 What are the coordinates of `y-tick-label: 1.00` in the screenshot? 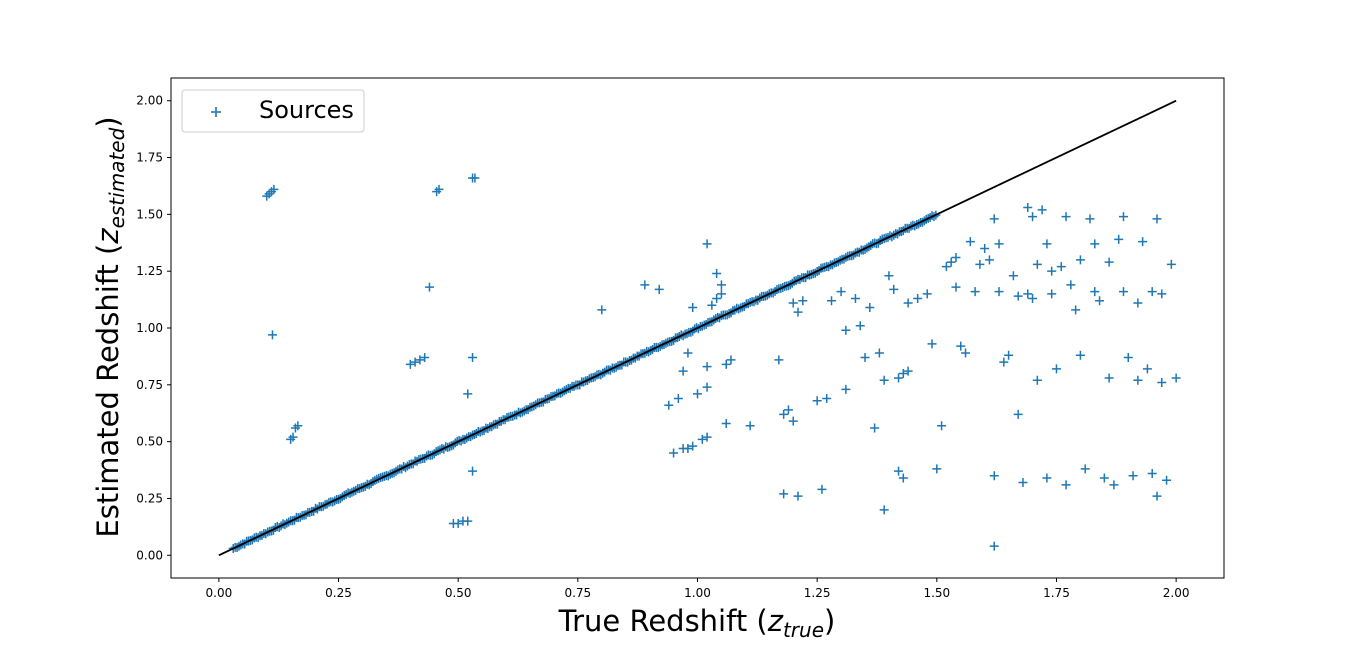 It's located at (149, 328).